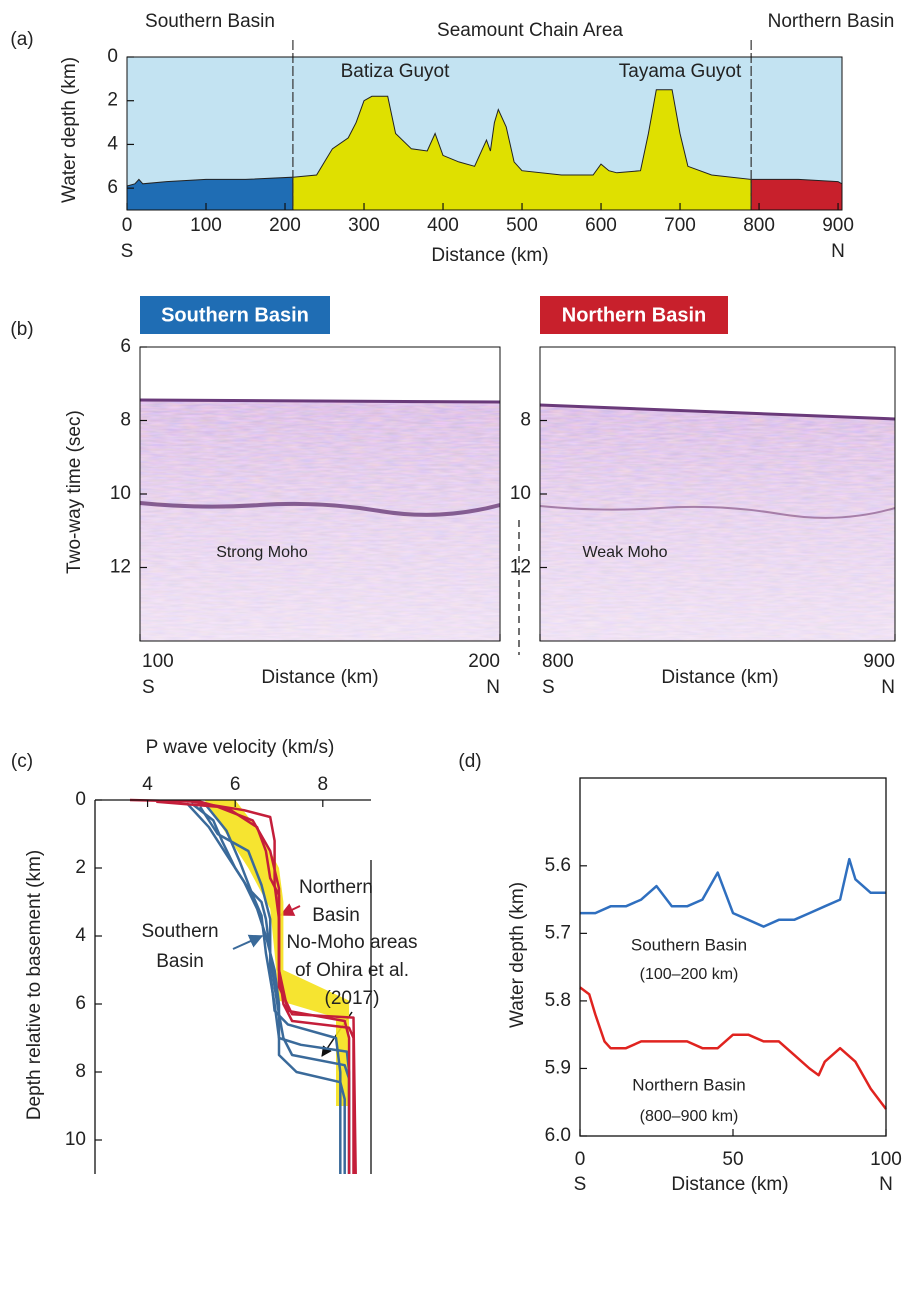 The height and width of the screenshot is (1297, 914). I want to click on y-axis-label: Two-way time (sec), so click(74, 492).